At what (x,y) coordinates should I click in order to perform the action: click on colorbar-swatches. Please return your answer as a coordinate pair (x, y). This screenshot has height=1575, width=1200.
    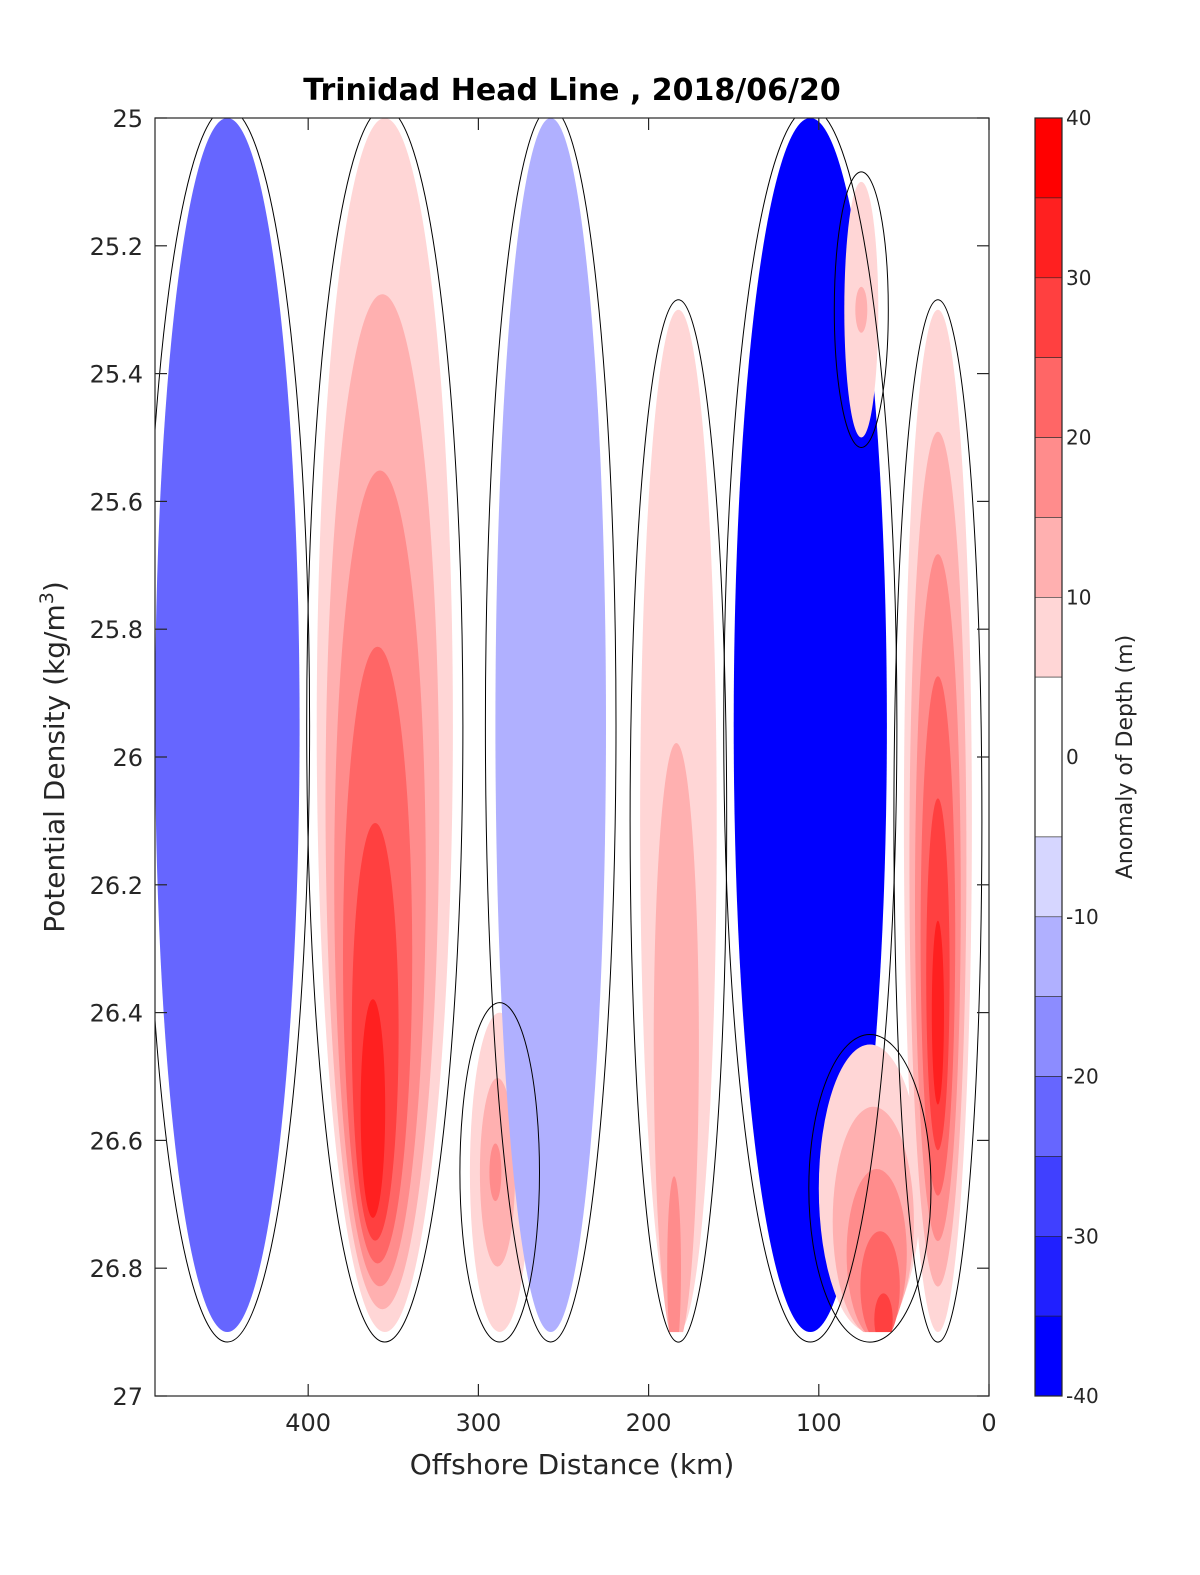
    Looking at the image, I should click on (1048, 757).